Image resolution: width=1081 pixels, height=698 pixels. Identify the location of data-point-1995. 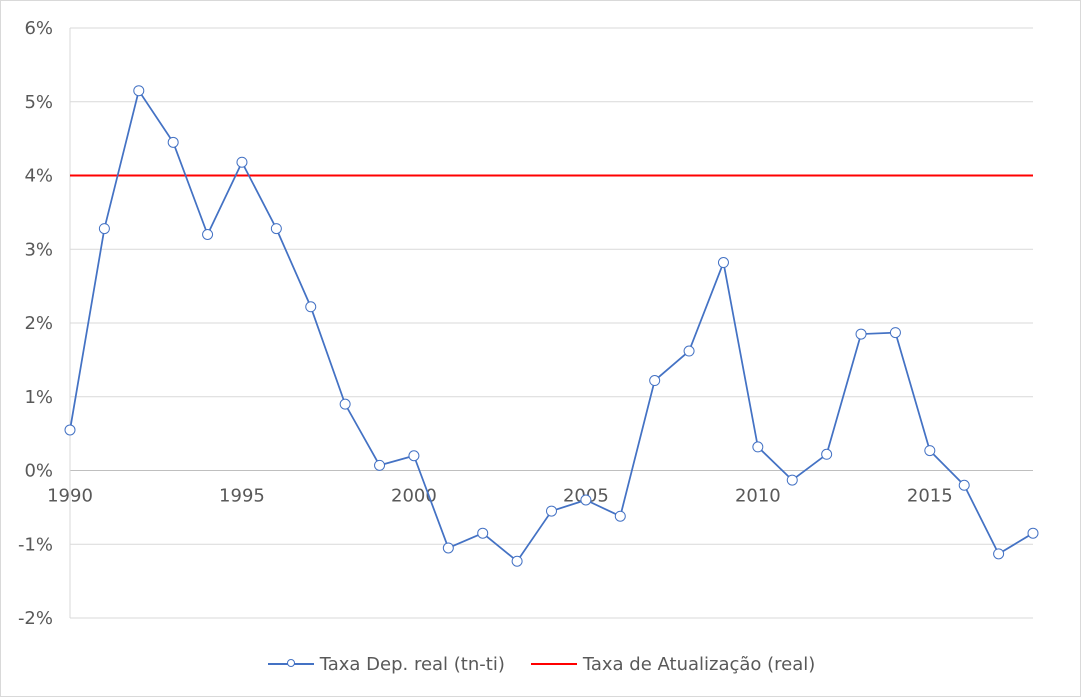
(242, 162).